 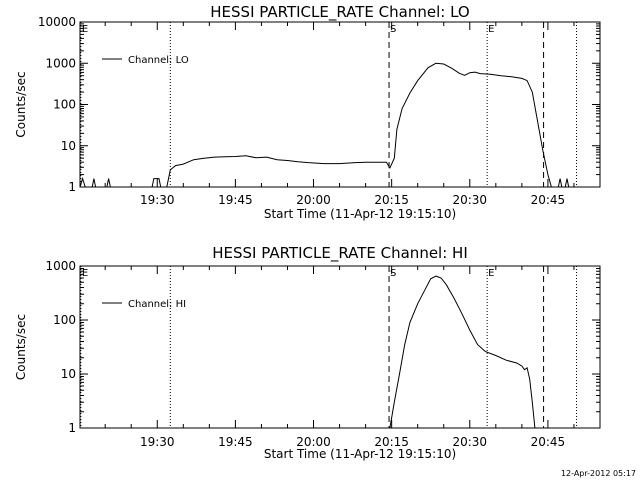 I want to click on chart-title: HESSI PARTICLE_RATE Channel: HI, so click(x=340, y=253).